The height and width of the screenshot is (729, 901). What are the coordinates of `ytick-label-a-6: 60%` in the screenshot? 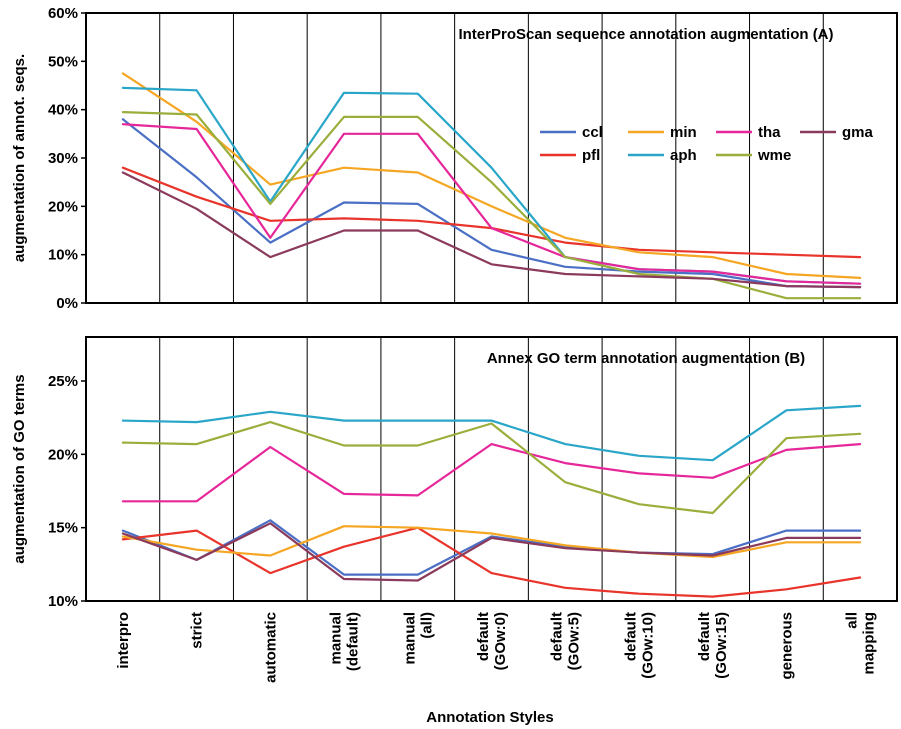 It's located at (63, 13).